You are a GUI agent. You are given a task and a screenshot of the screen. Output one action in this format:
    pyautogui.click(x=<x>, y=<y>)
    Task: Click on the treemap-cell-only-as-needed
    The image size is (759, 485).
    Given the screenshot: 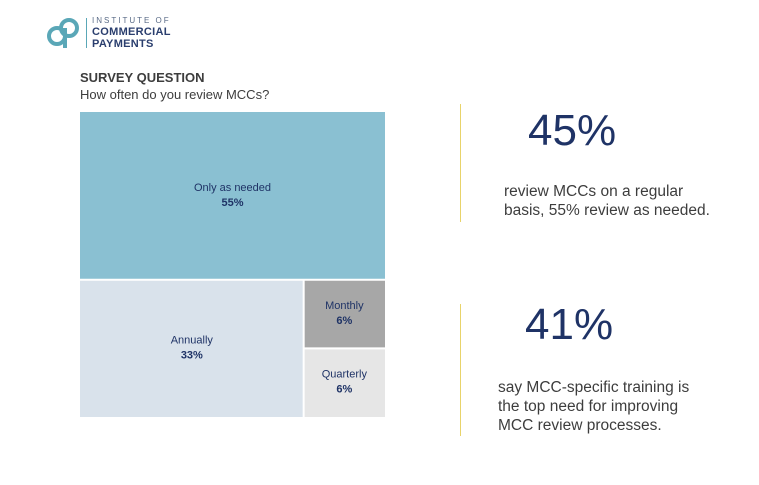 What is the action you would take?
    pyautogui.click(x=232, y=195)
    